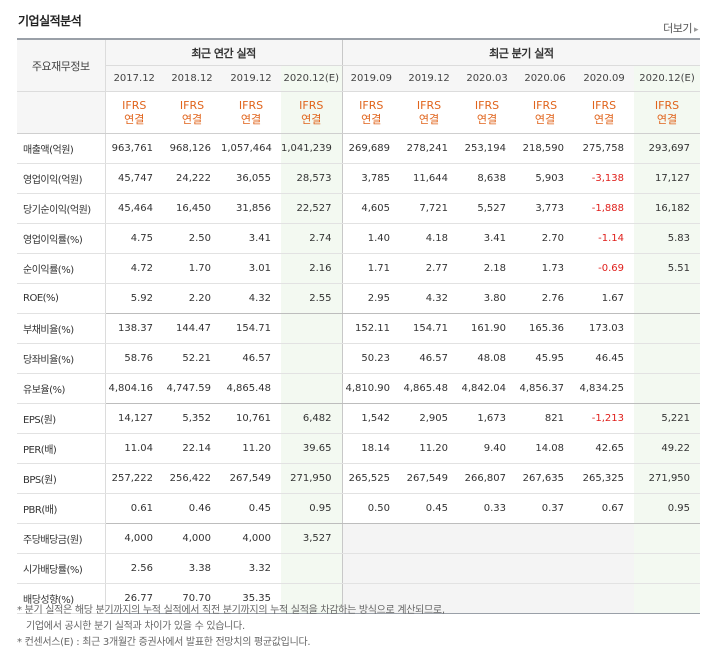  Describe the element at coordinates (545, 298) in the screenshot. I see `table-cell: 2.76` at that location.